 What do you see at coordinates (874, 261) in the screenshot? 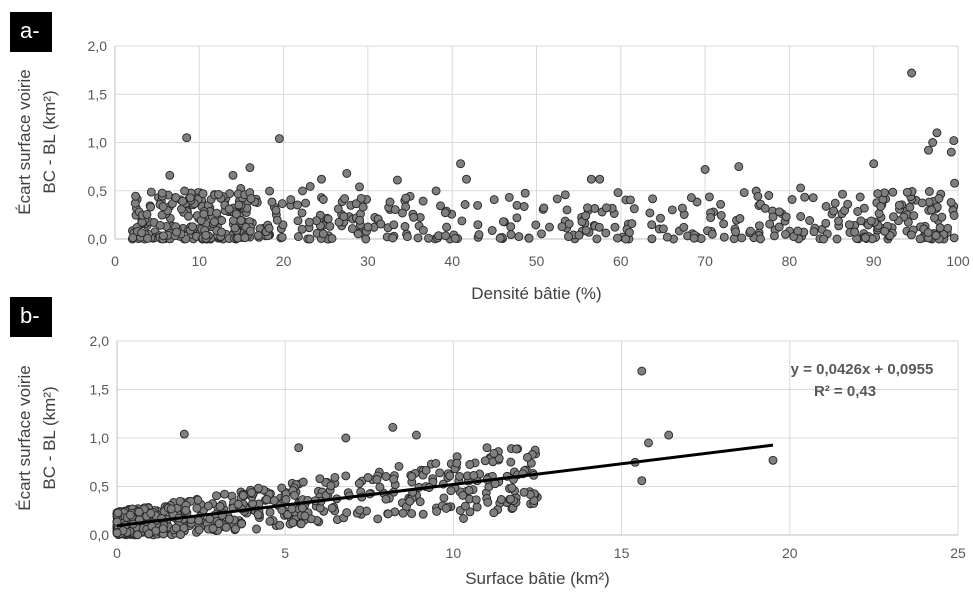
I see `x-tick-label: 90` at bounding box center [874, 261].